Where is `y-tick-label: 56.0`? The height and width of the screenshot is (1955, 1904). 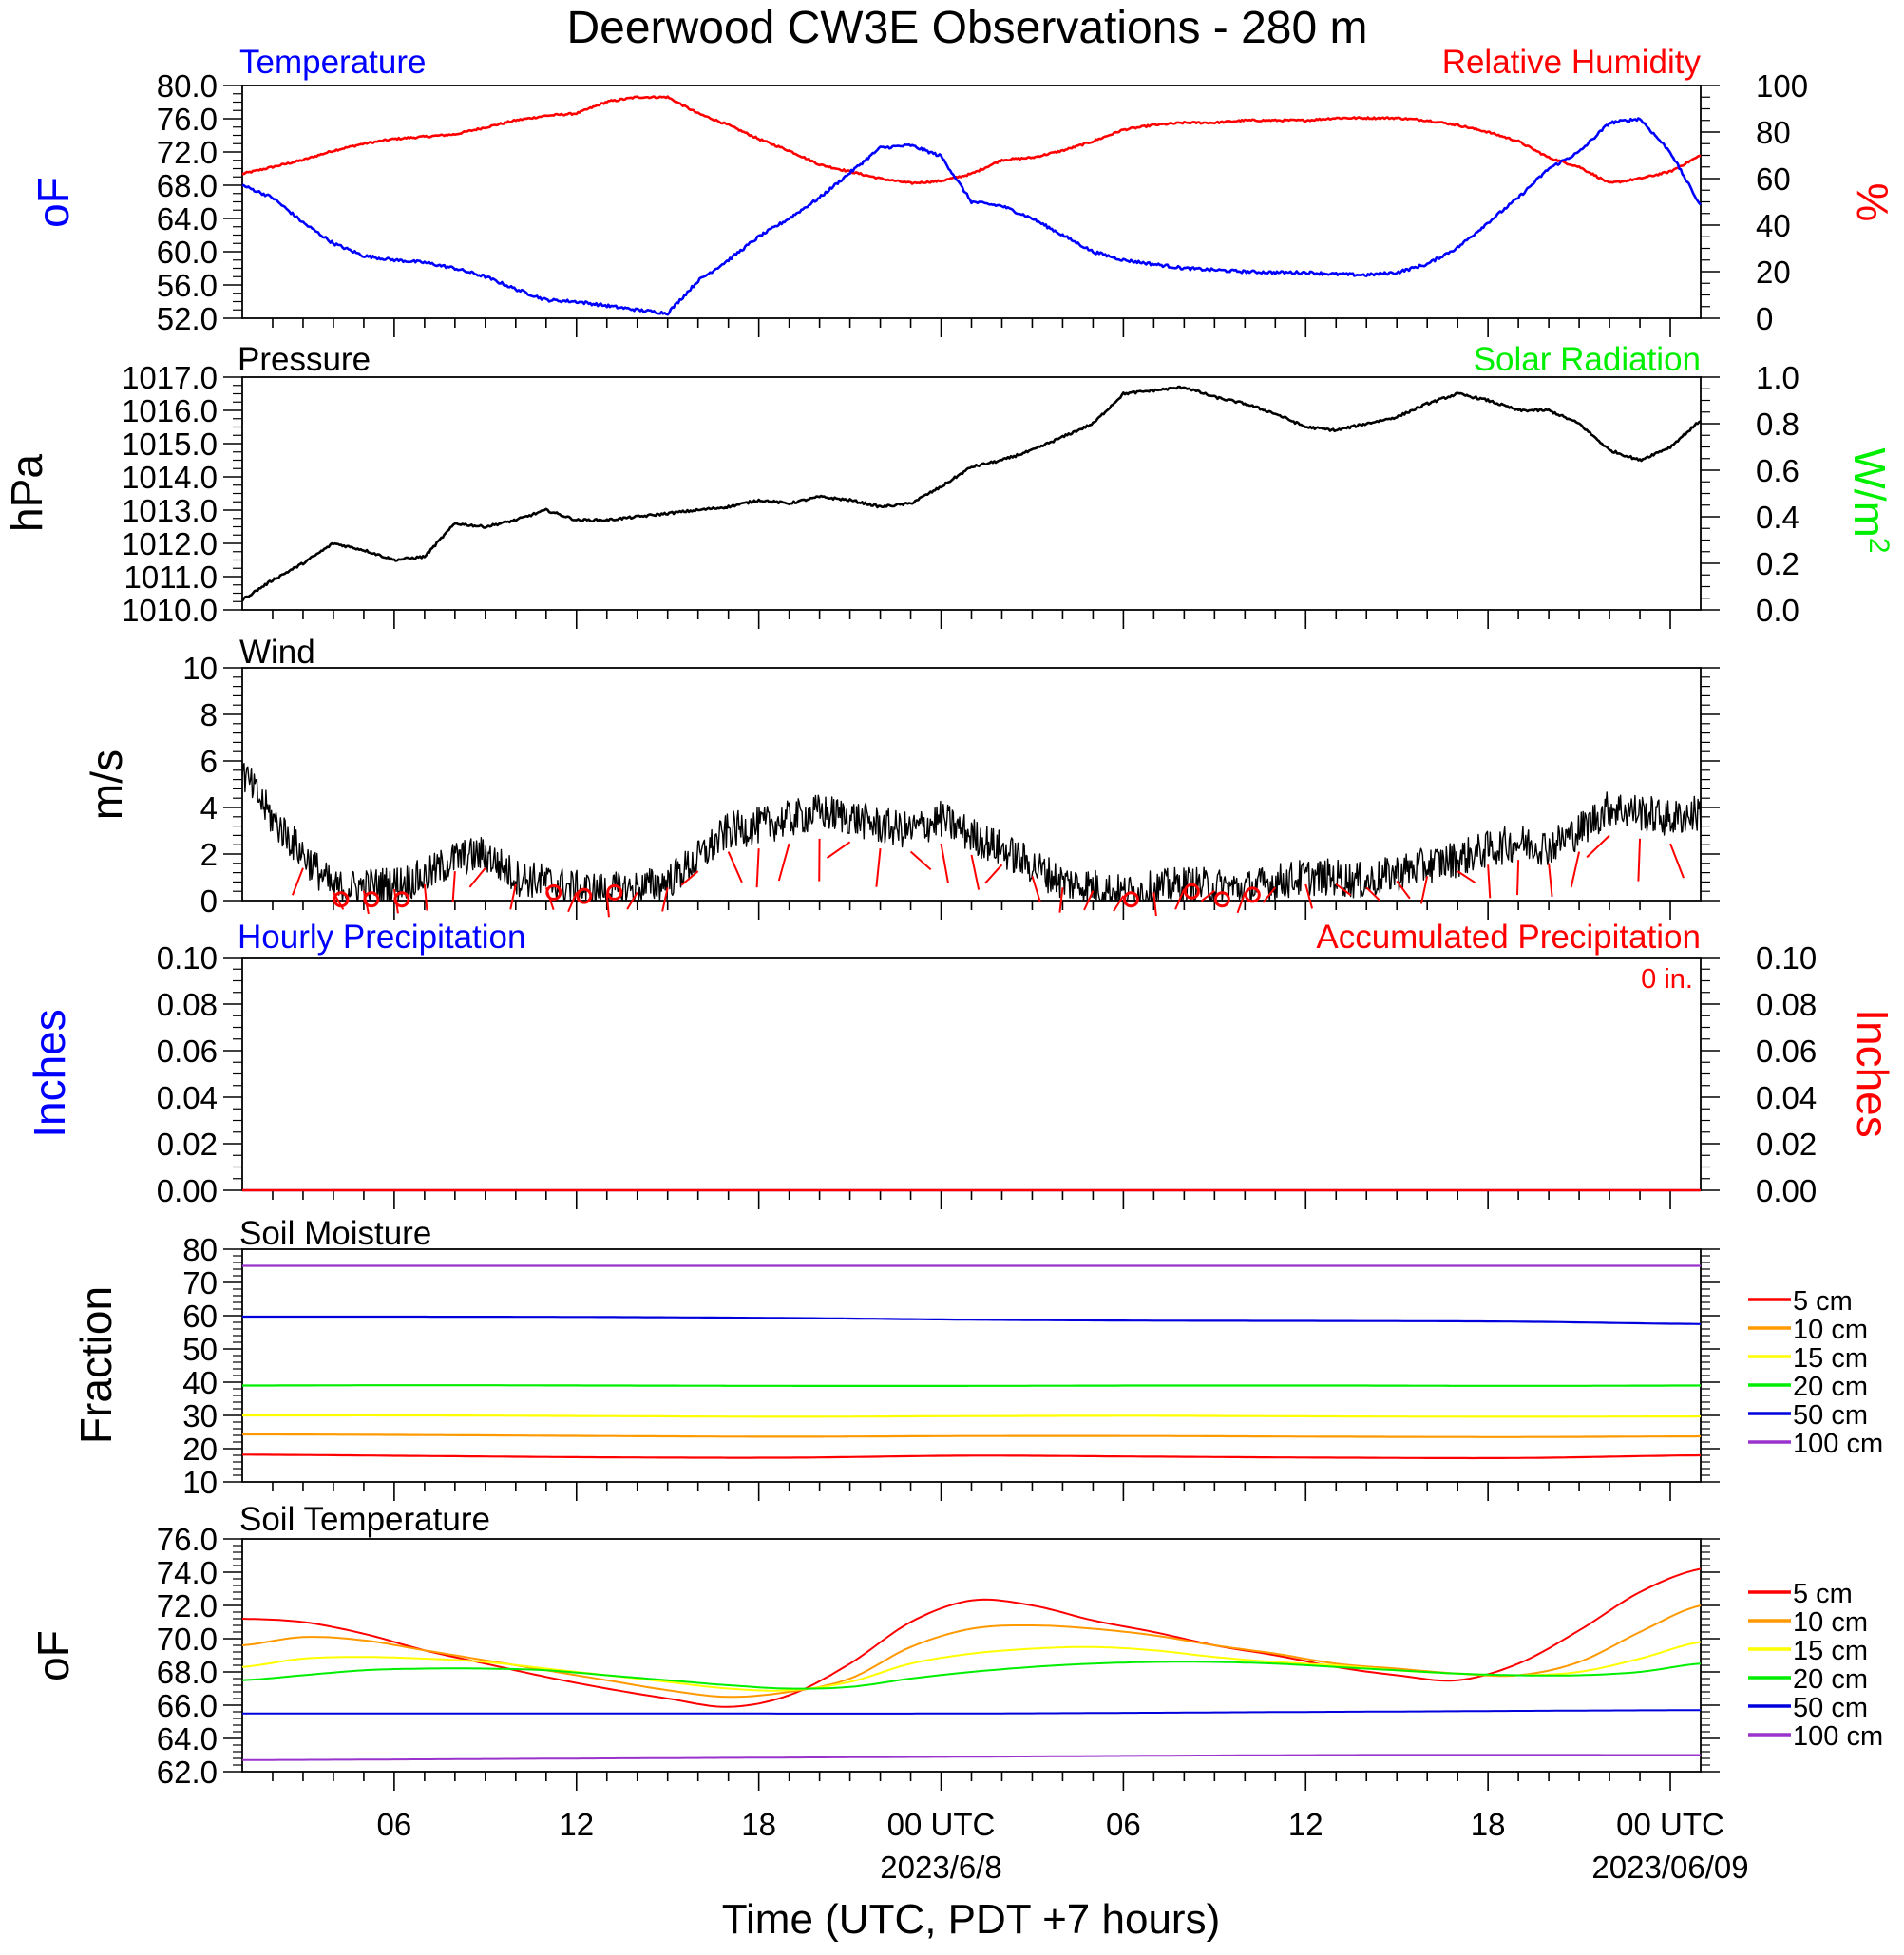 y-tick-label: 56.0 is located at coordinates (187, 285).